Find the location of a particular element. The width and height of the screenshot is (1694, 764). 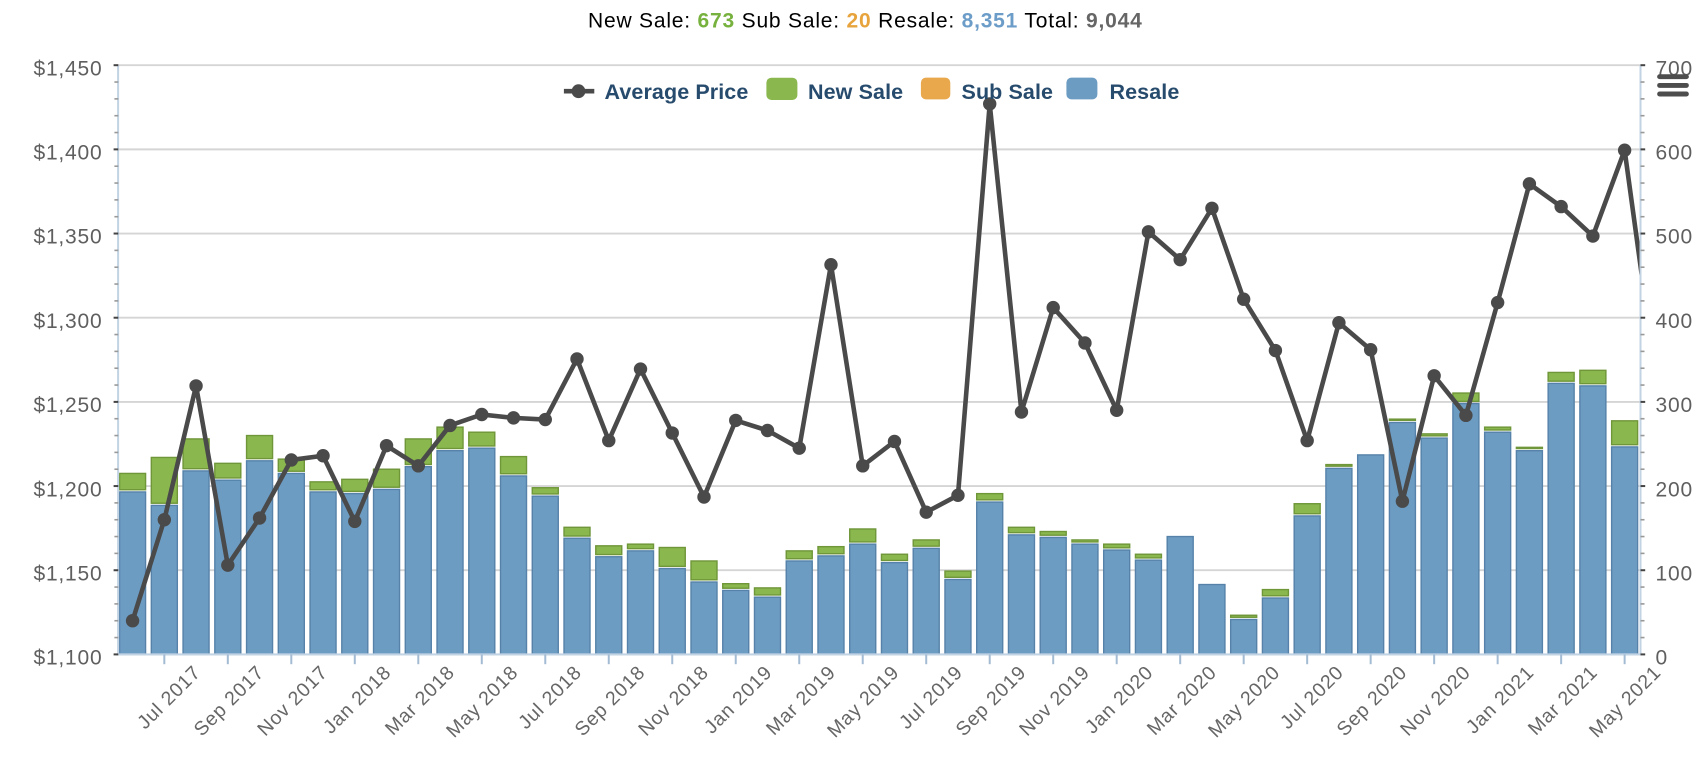

svg-text: $1,350 is located at coordinates (67, 237).